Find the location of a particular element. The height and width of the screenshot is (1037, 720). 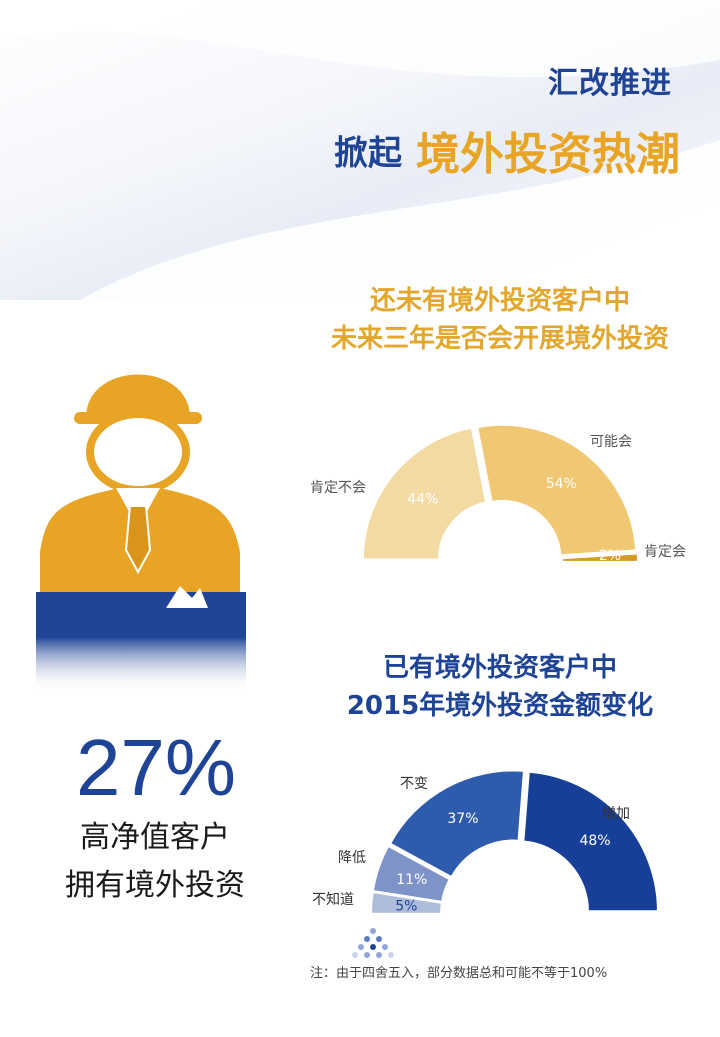

chart2-category-label-1: 降低 is located at coordinates (352, 858).